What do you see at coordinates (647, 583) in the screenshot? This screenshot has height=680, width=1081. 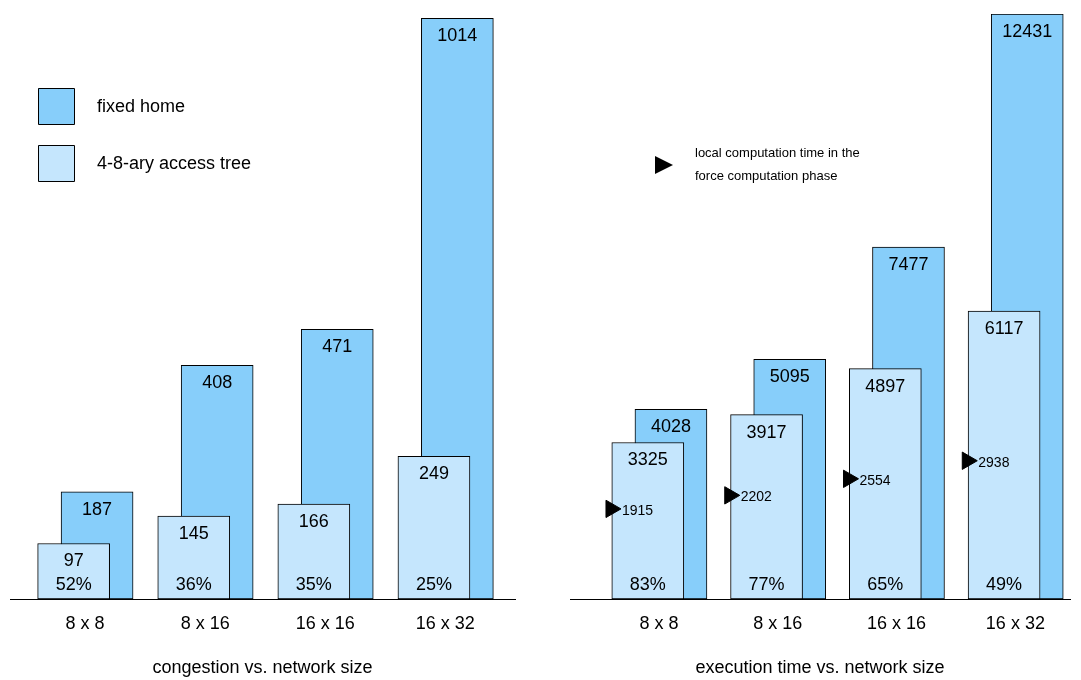 I see `annotation: 83%` at bounding box center [647, 583].